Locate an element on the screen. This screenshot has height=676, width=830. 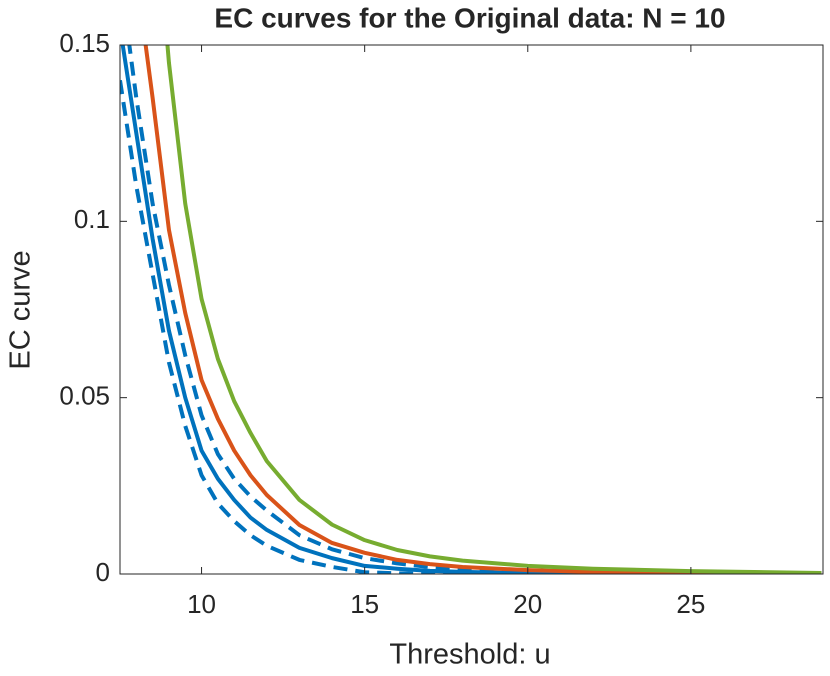
x-tick-label: 25 is located at coordinates (690, 604).